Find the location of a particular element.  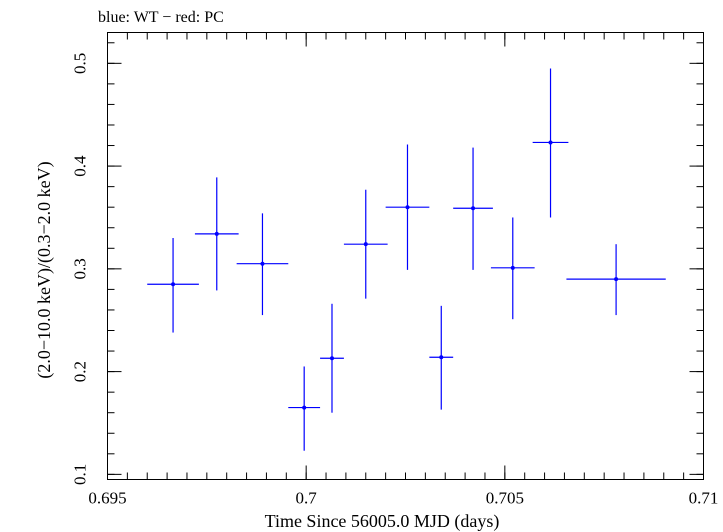

x-axis-label: Time Since 56005.0 MJD (days) is located at coordinates (382, 521).